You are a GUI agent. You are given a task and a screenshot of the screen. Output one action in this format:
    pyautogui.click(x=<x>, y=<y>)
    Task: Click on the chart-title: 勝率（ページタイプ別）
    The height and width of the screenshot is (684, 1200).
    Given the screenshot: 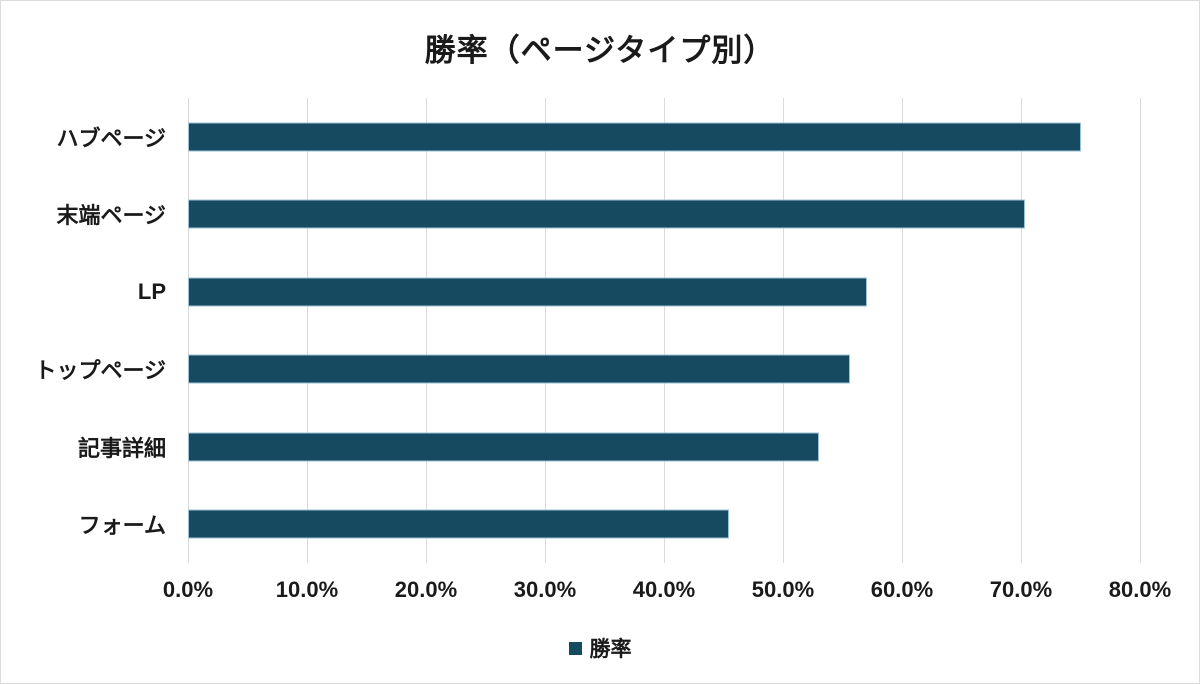 What is the action you would take?
    pyautogui.click(x=600, y=50)
    